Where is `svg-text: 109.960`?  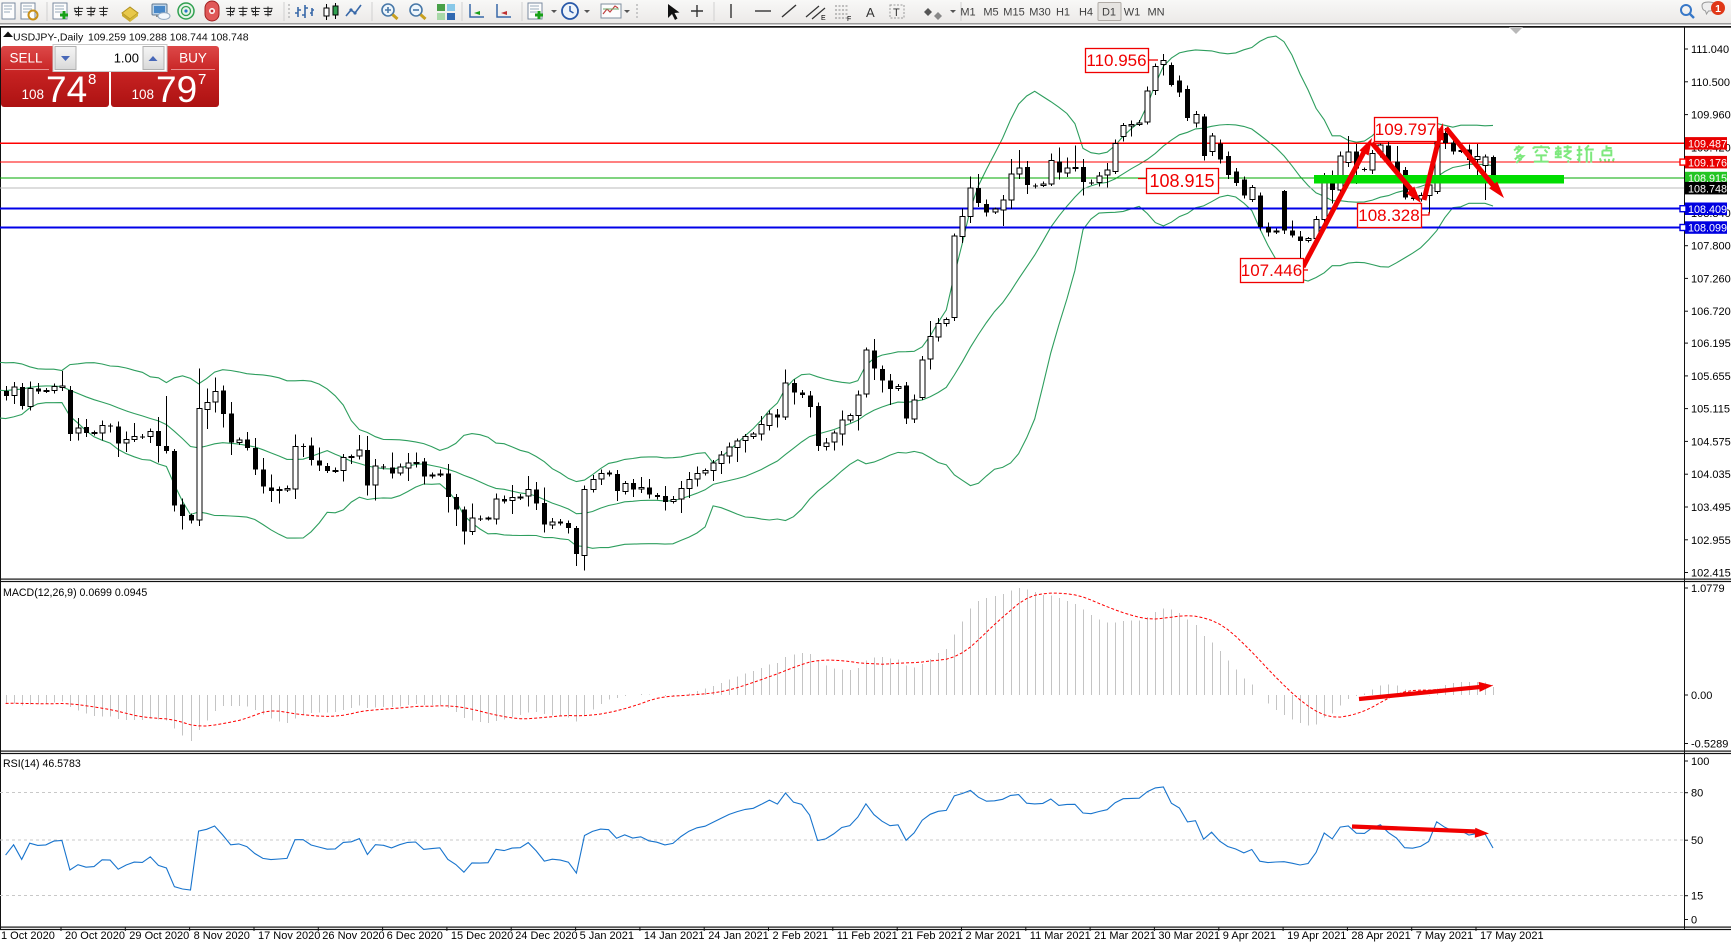
svg-text: 109.960 is located at coordinates (1711, 116).